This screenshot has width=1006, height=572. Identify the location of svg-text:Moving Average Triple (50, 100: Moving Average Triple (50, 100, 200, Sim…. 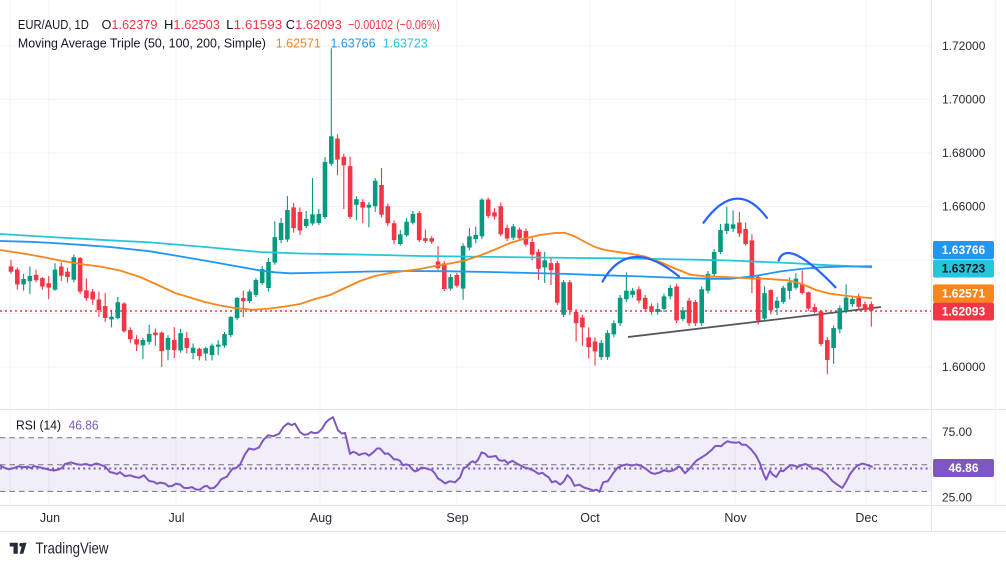
(142, 43).